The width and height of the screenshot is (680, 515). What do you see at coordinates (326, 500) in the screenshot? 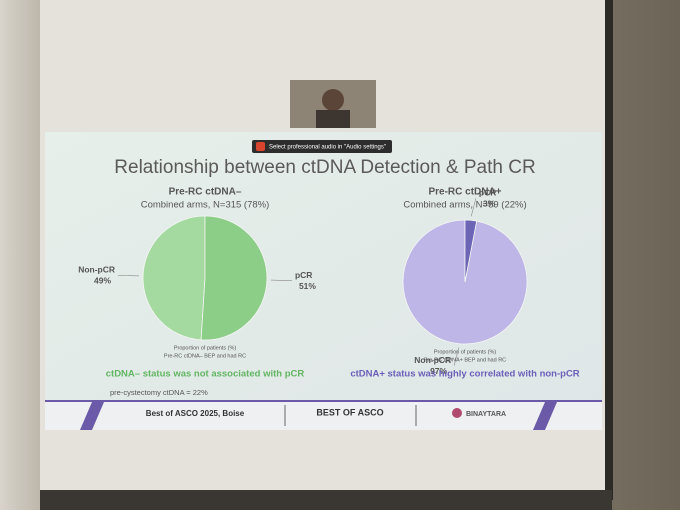
I see `screen-bottom` at bounding box center [326, 500].